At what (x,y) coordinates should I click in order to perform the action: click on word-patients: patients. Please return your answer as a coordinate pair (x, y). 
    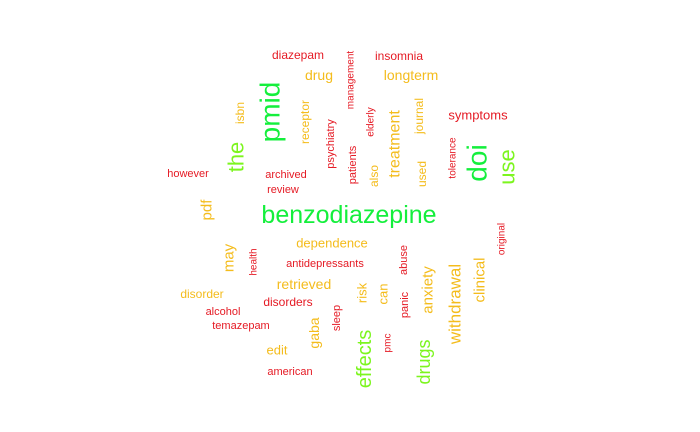
    Looking at the image, I should click on (353, 164).